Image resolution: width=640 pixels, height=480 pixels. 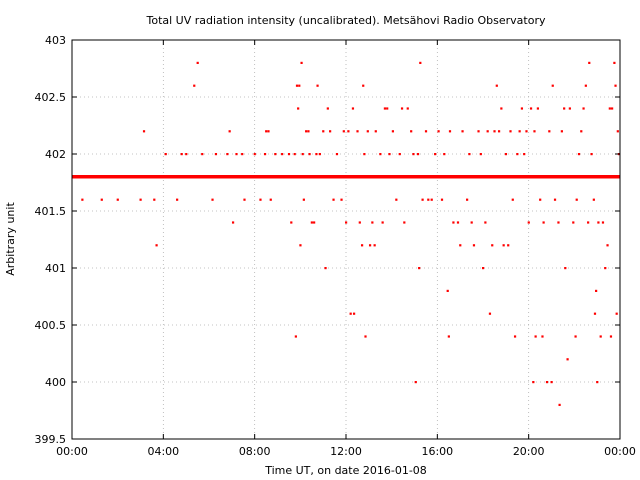 I want to click on y-tick-label: 400.5, so click(x=51, y=325).